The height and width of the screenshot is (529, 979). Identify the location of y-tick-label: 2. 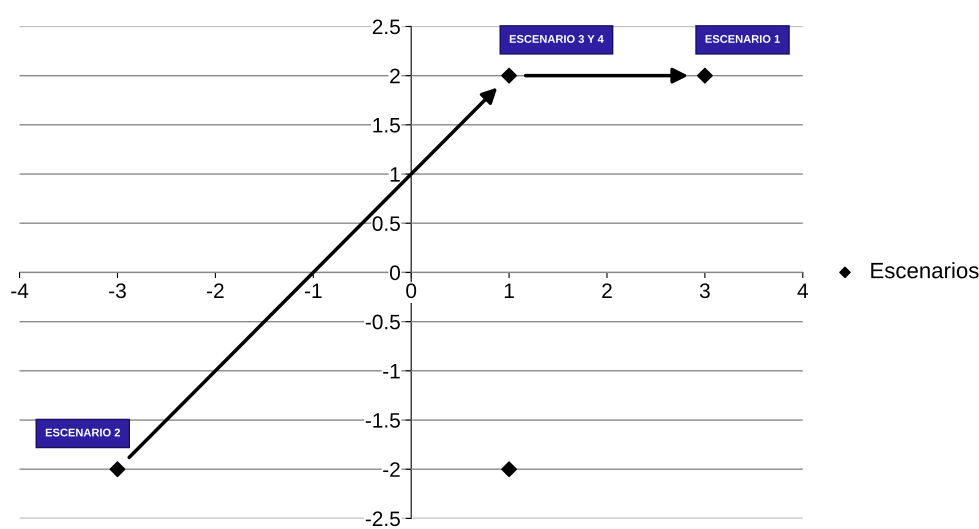
(395, 76).